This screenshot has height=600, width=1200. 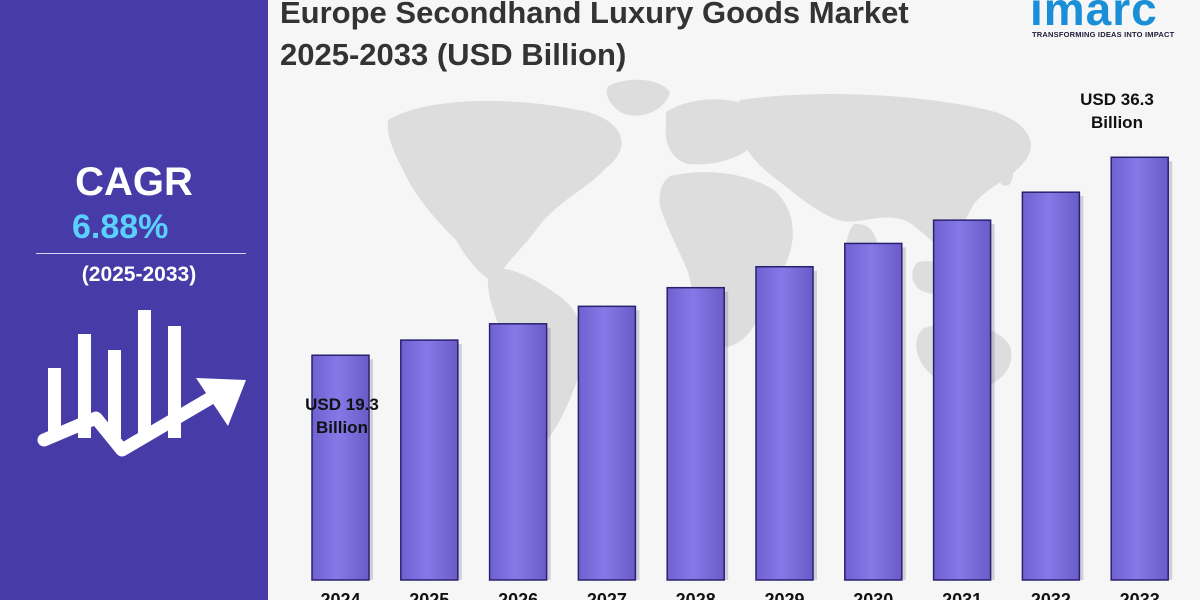 I want to click on first-value-line2: Billion, so click(x=342, y=427).